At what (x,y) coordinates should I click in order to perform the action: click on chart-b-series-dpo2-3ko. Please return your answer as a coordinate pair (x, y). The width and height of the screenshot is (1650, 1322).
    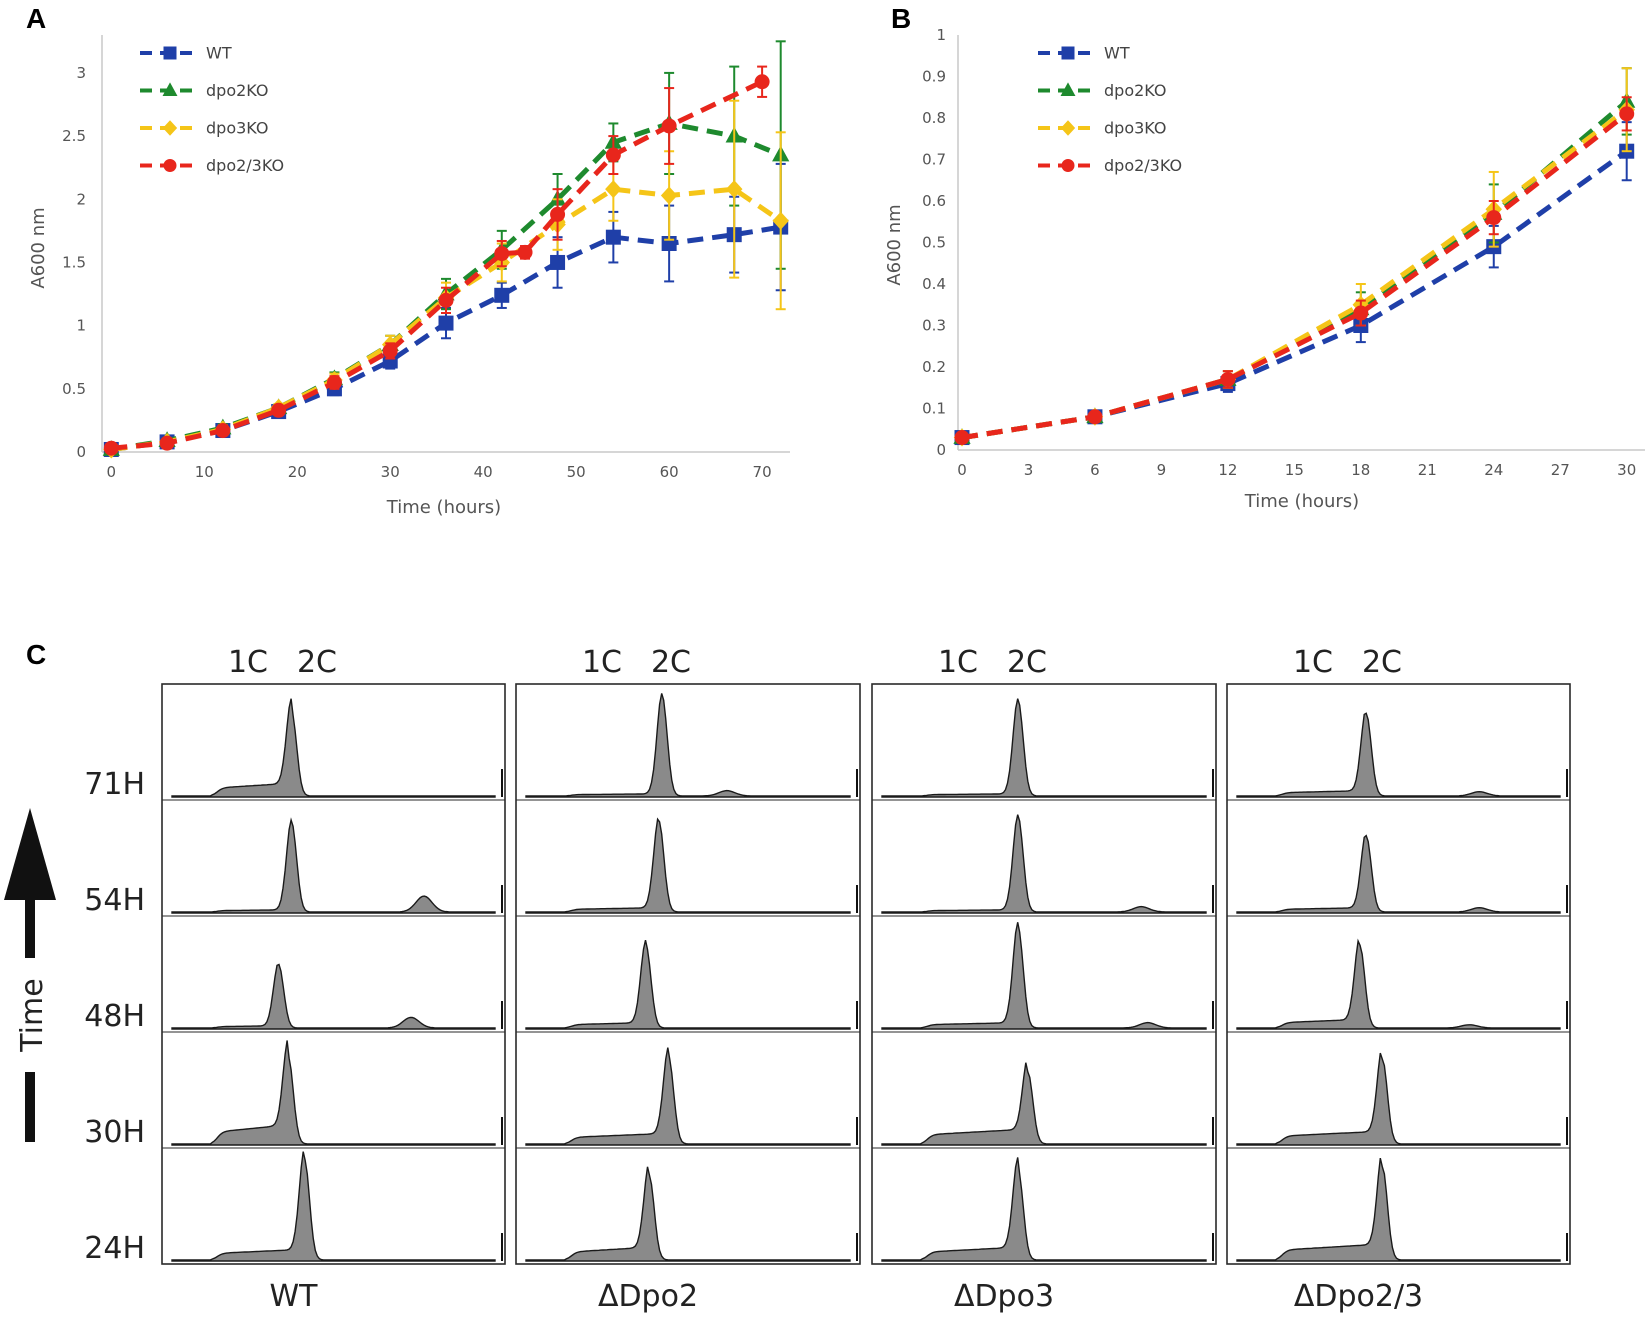
    Looking at the image, I should click on (1294, 271).